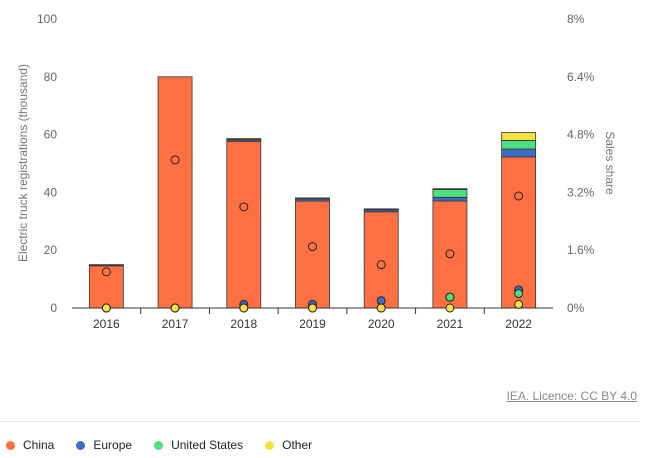 The height and width of the screenshot is (458, 648). Describe the element at coordinates (243, 324) in the screenshot. I see `x-tick-label: 2018` at that location.